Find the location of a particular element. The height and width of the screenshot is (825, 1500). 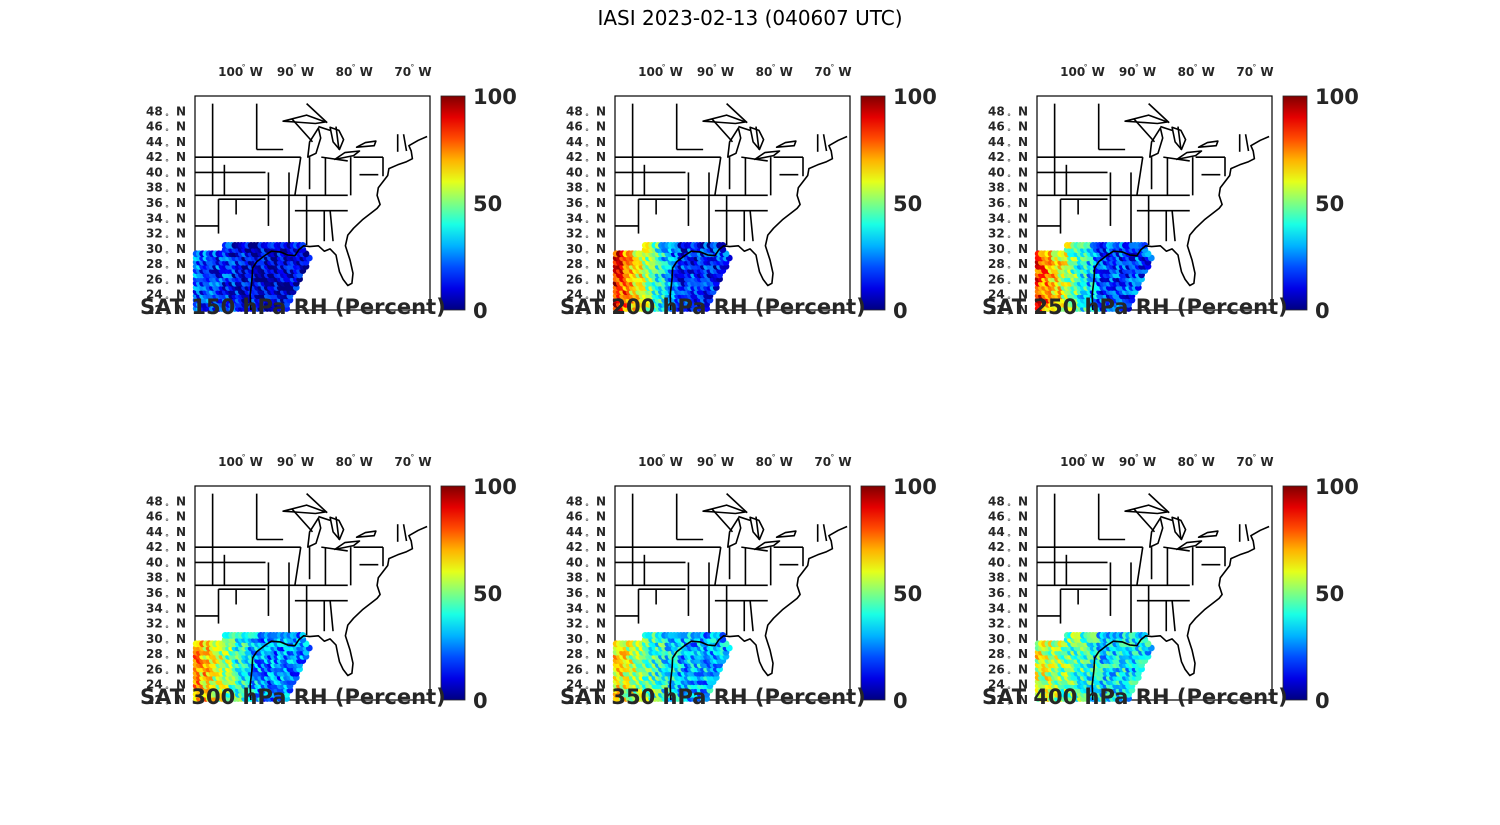

lat-tick-label: 44 is located at coordinates (996, 142).